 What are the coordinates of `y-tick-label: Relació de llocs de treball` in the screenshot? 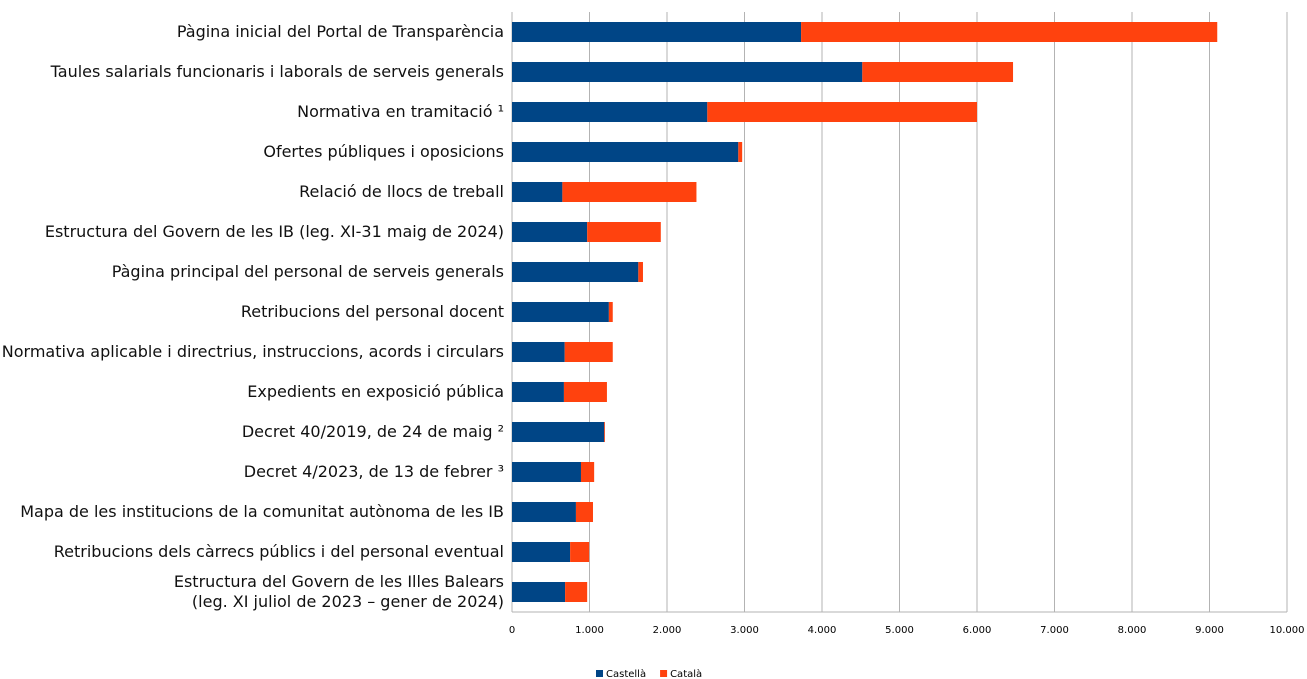 It's located at (401, 191).